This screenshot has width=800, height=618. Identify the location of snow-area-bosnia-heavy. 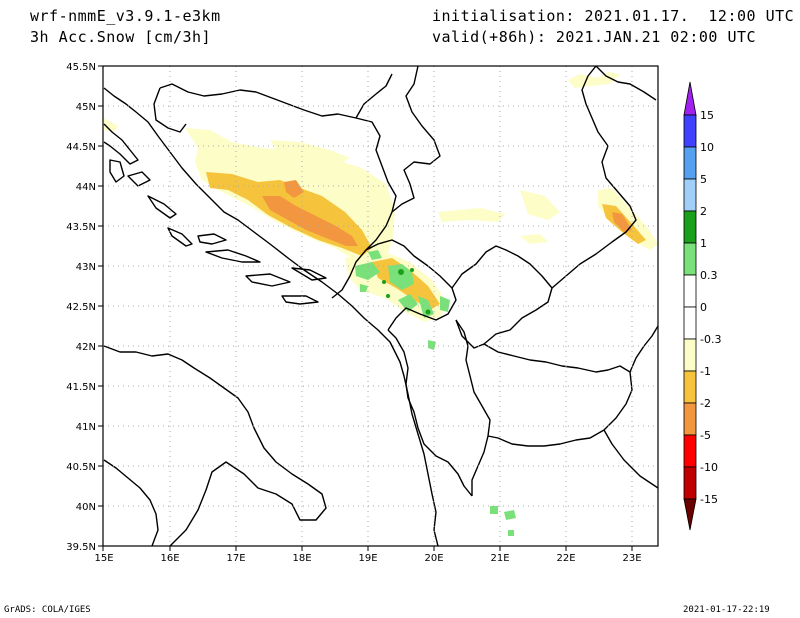
(294, 189).